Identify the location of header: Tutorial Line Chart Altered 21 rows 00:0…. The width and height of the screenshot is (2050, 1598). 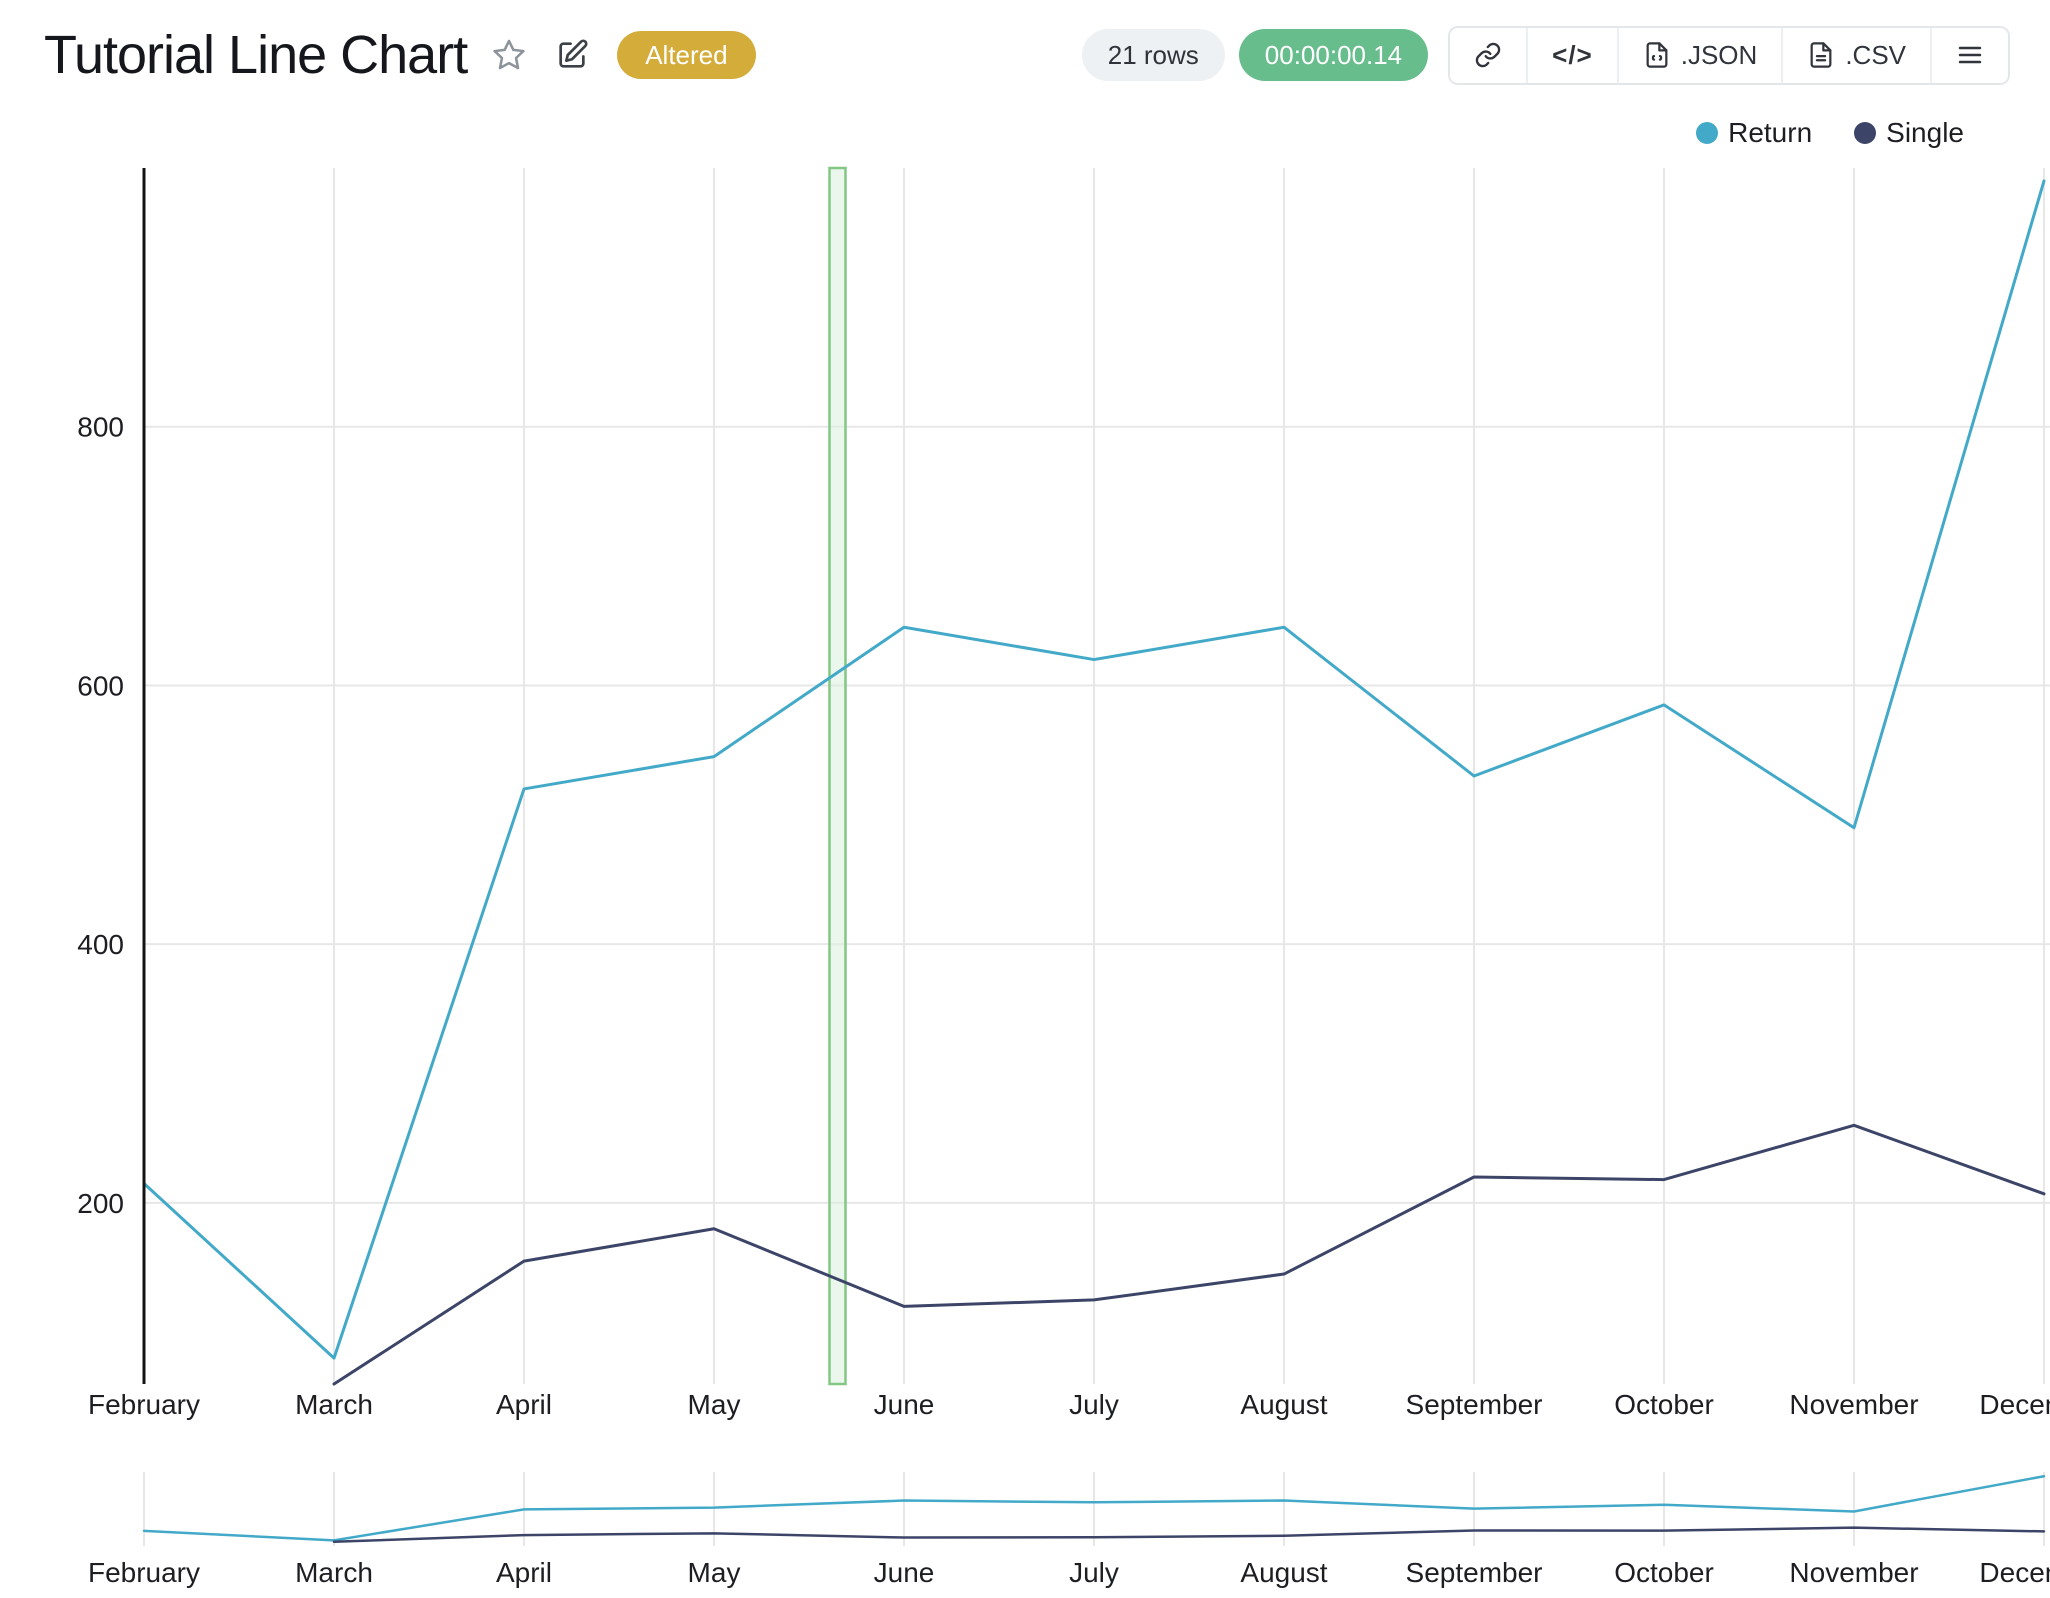
(1025, 43).